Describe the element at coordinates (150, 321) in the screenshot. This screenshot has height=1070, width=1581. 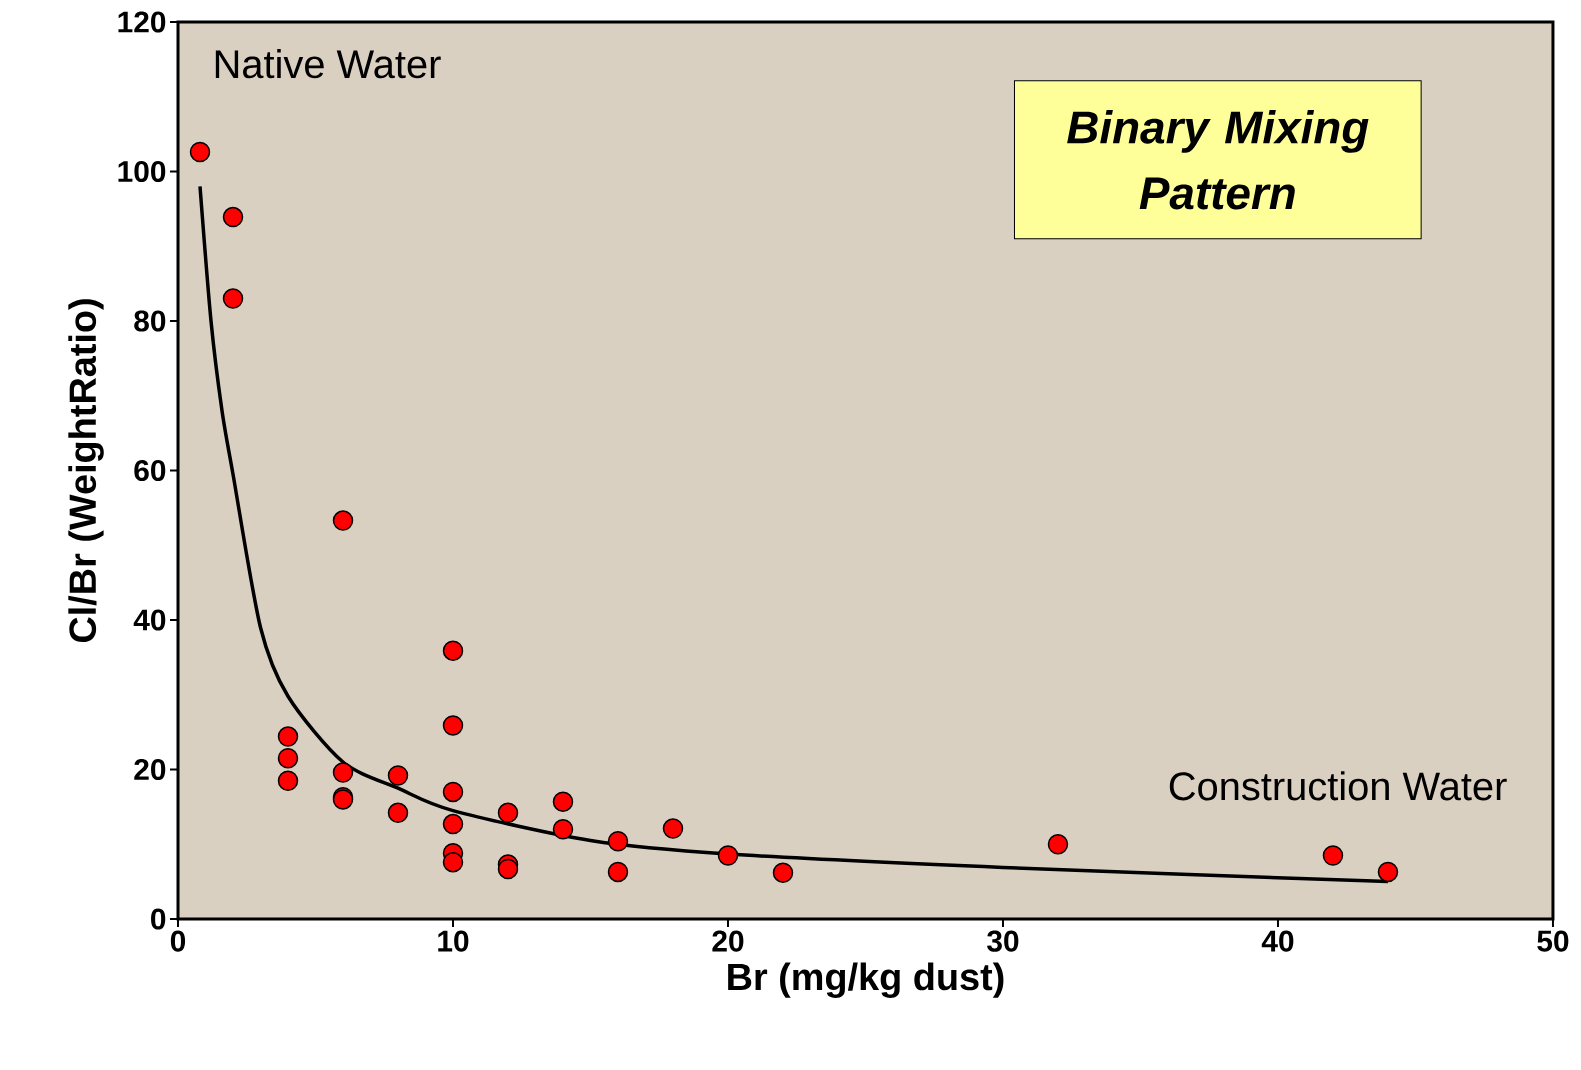
I see `y-tick-label: 80` at that location.